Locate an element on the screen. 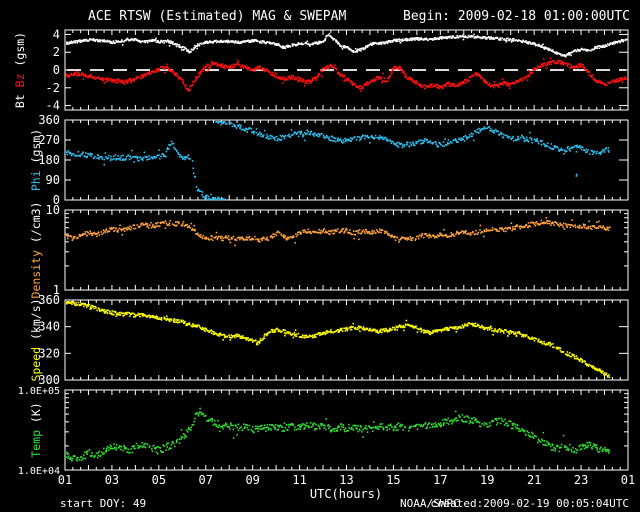 The width and height of the screenshot is (640, 512). ytick-label-speed: 340 is located at coordinates (49, 327).